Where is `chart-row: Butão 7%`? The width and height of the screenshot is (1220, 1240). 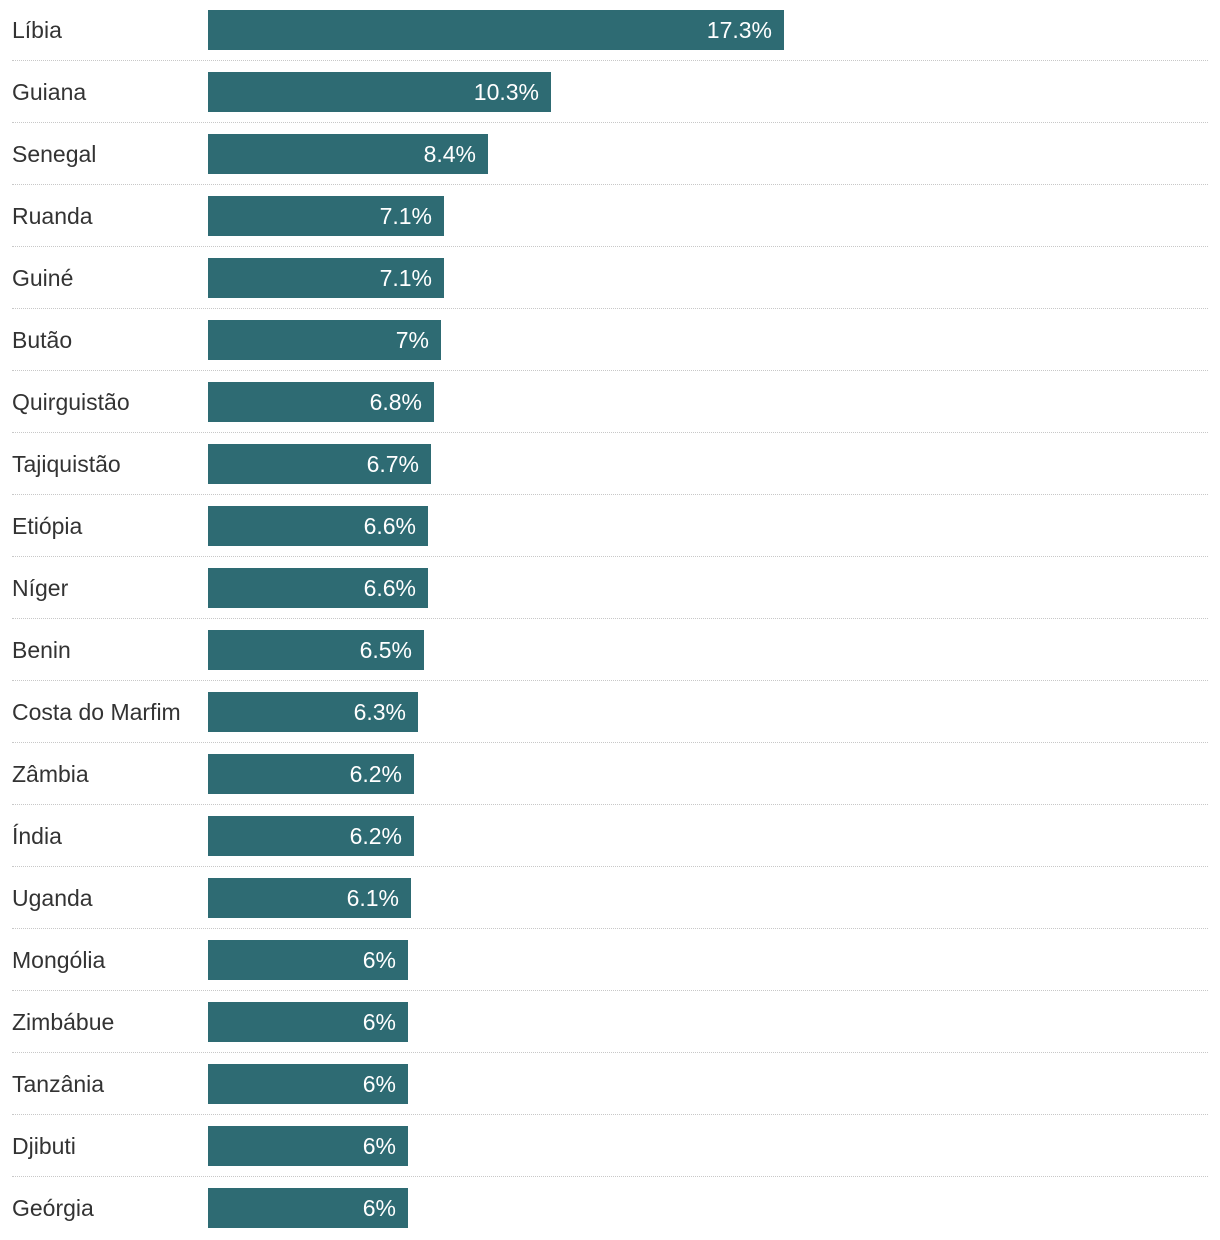
chart-row: Butão 7% is located at coordinates (610, 341).